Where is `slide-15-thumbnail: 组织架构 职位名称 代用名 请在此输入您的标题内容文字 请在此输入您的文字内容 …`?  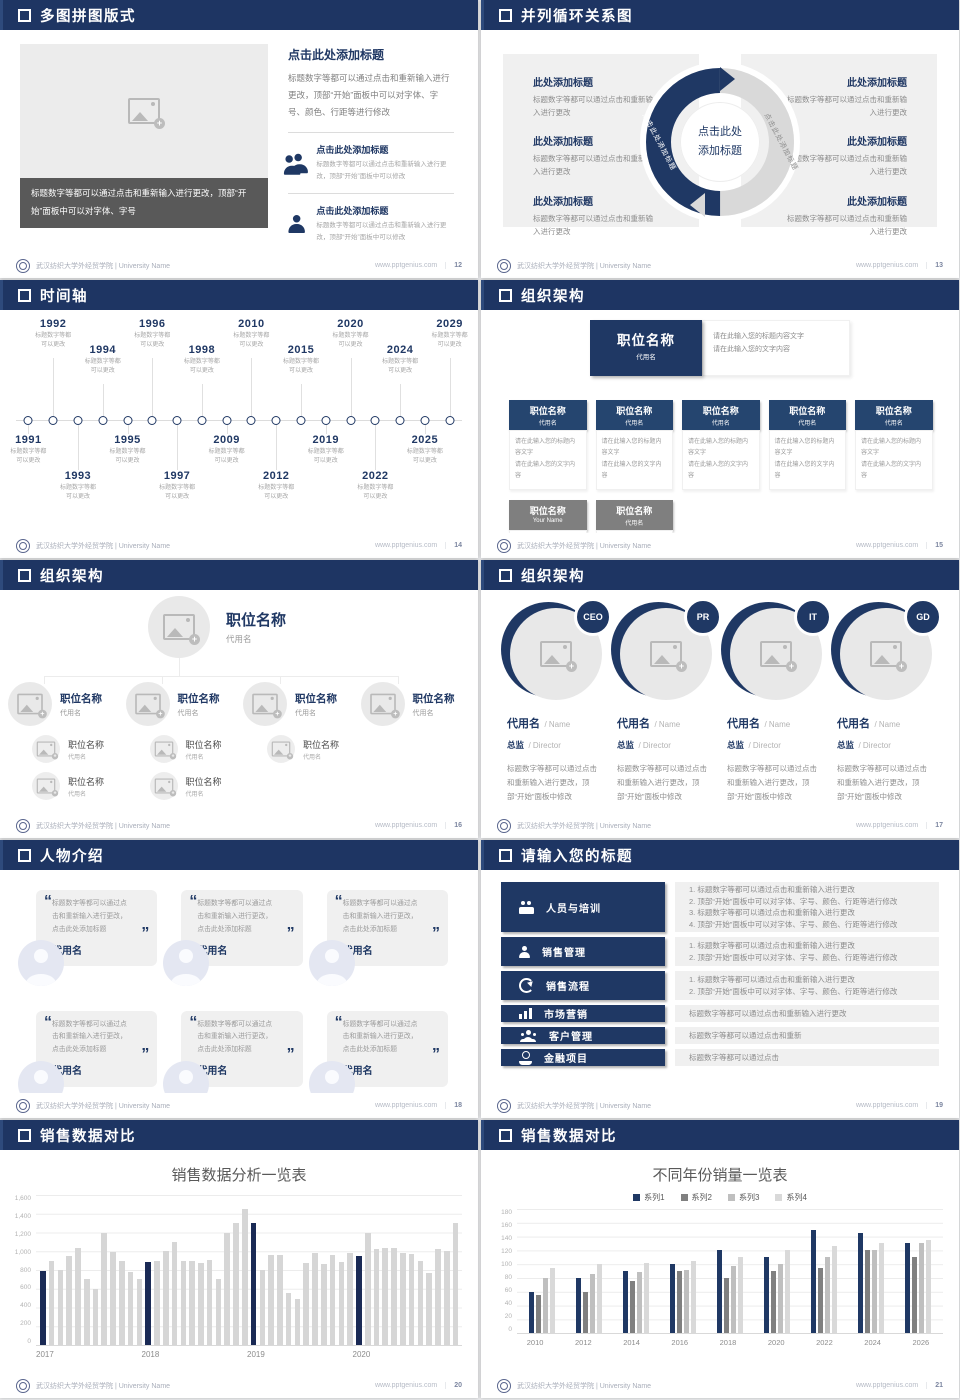
slide-15-thumbnail: 组织架构 职位名称 代用名 请在此输入您的标题内容文字 请在此输入您的文字内容 … is located at coordinates (720, 419).